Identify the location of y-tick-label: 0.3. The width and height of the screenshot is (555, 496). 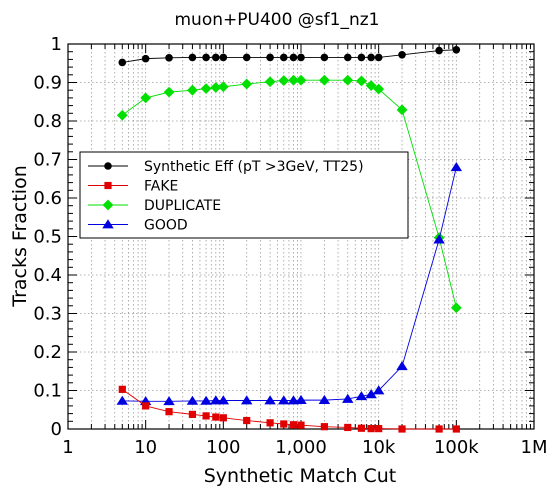
(47, 314).